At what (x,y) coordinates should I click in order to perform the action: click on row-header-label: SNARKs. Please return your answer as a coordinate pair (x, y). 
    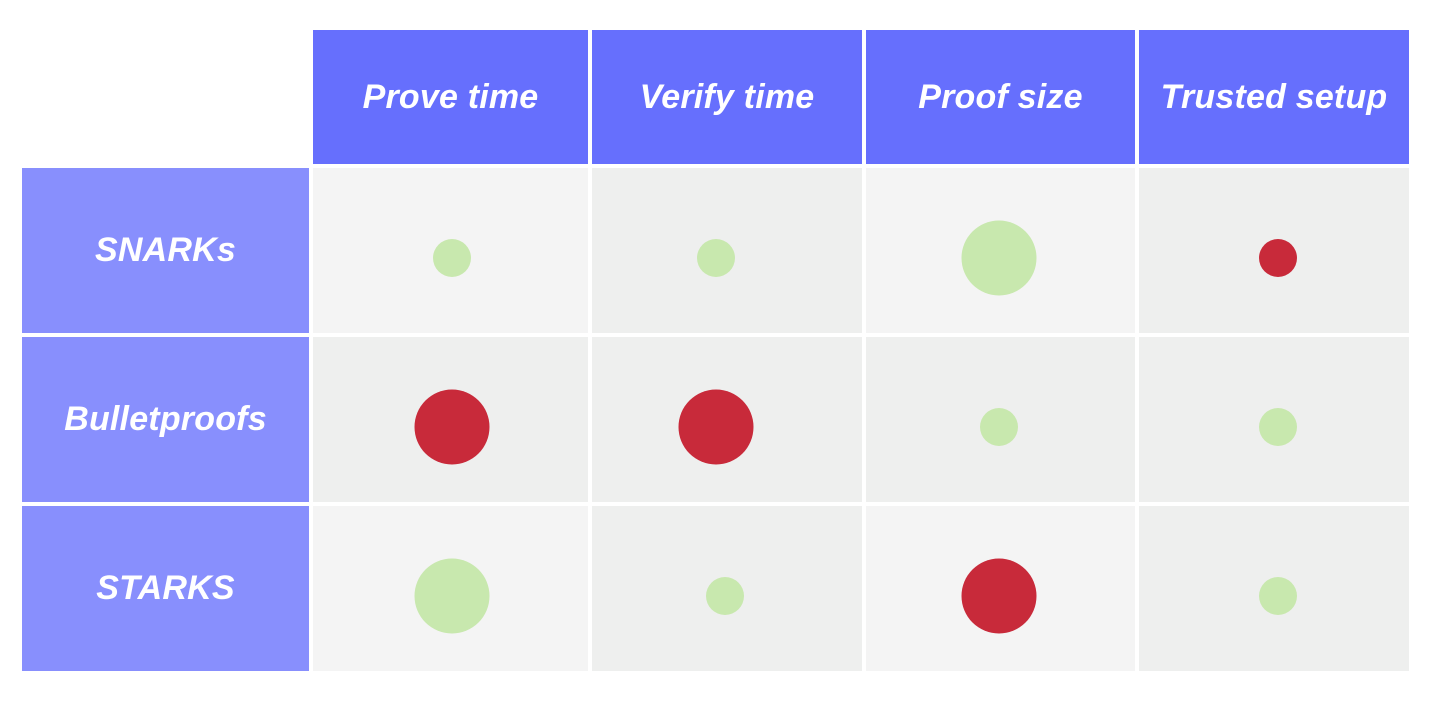
    Looking at the image, I should click on (165, 250).